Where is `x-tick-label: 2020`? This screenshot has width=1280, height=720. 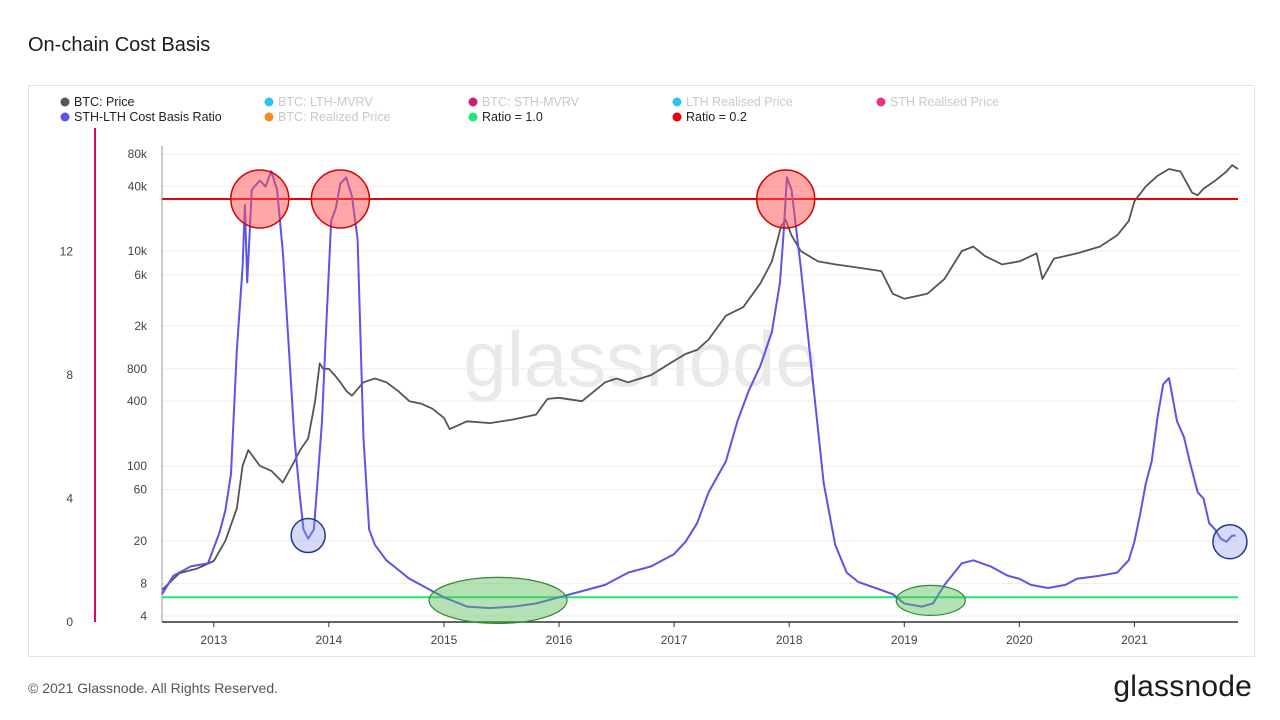
x-tick-label: 2020 is located at coordinates (1019, 640).